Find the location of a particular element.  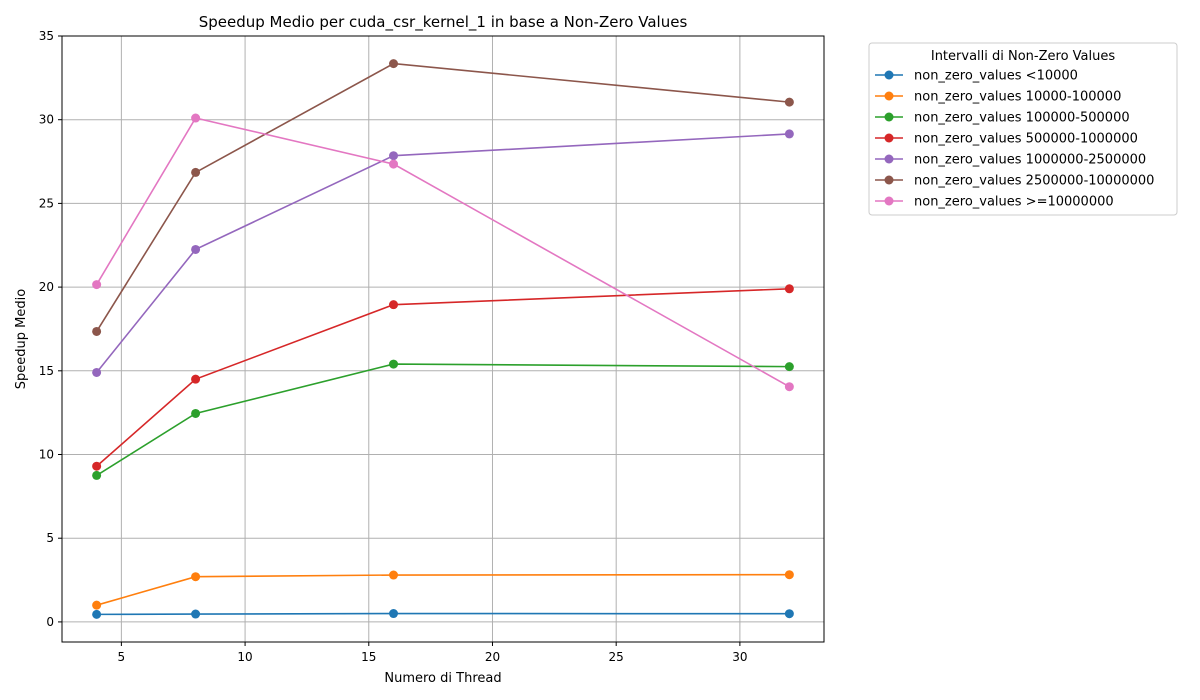

legend-label: non_zero_values 2500000-10000000 is located at coordinates (1034, 181).